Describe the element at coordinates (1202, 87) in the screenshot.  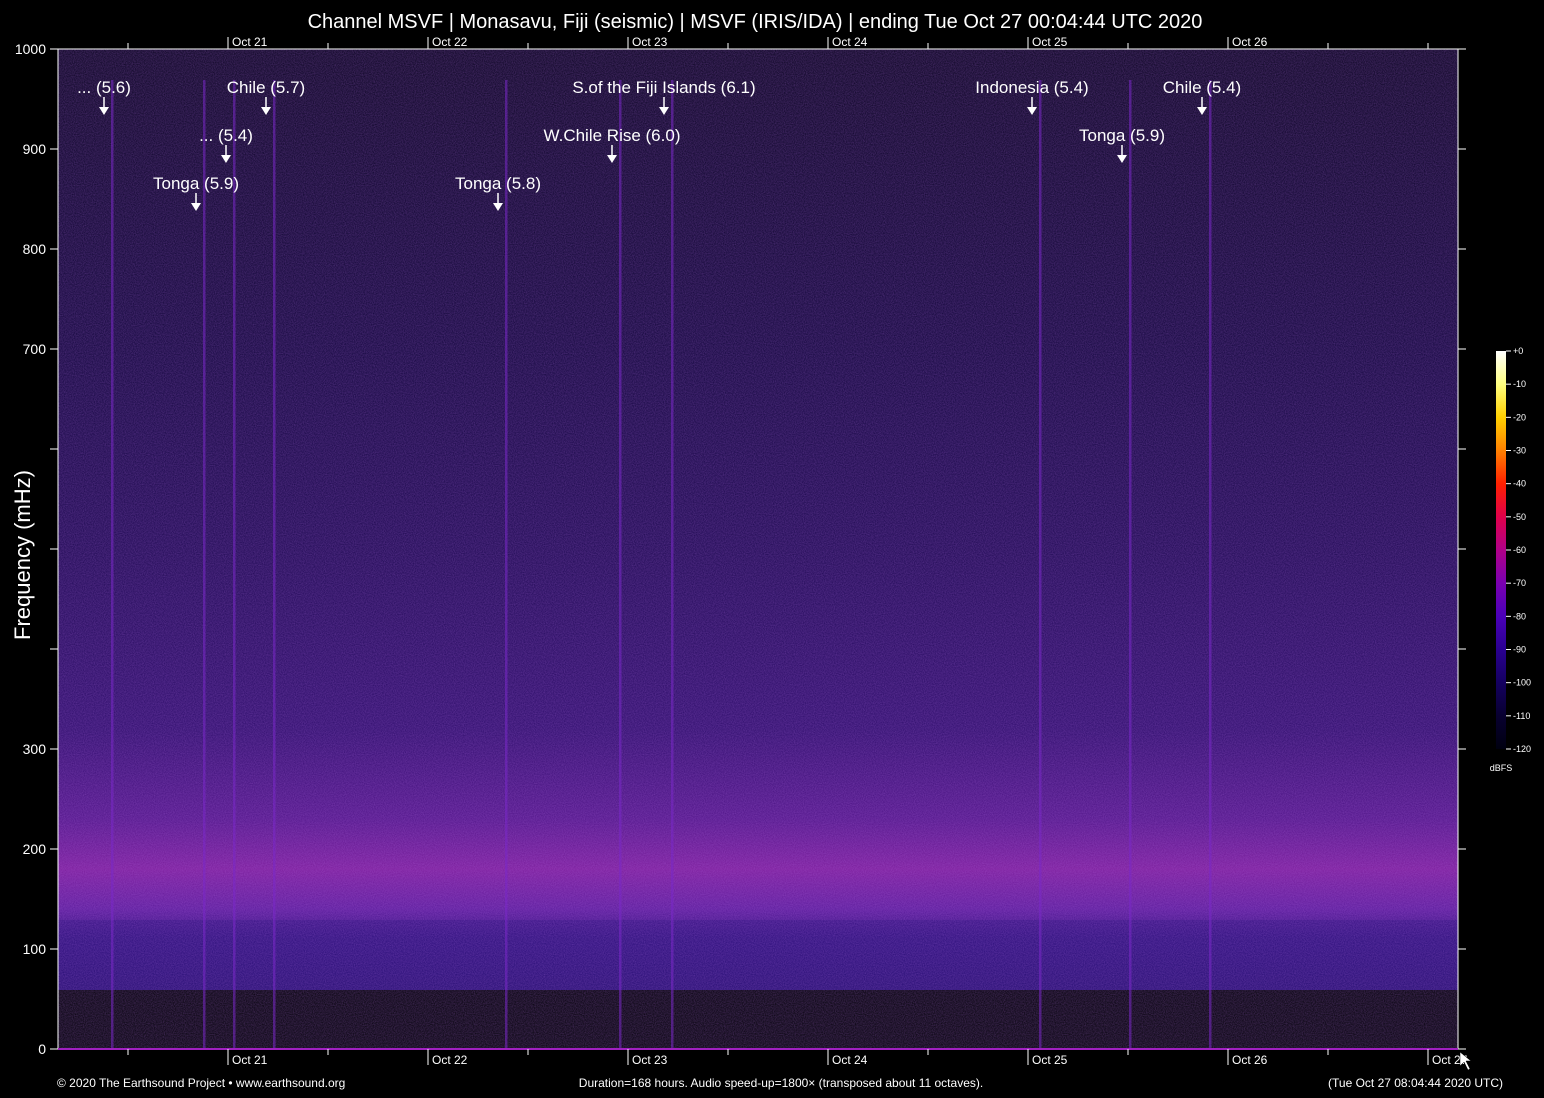
I see `event-label: Chile (5.4)` at that location.